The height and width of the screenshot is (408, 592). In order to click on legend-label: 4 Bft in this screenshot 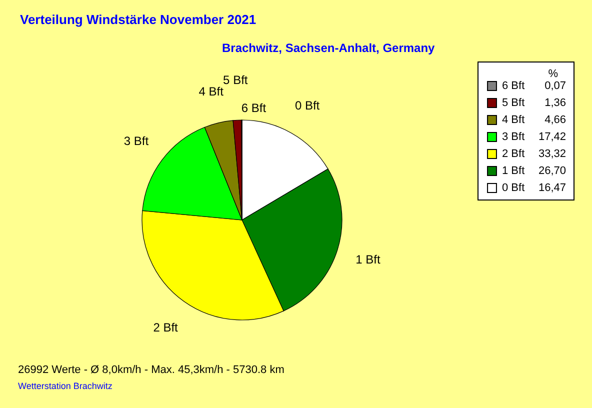, I will do `click(513, 120)`.